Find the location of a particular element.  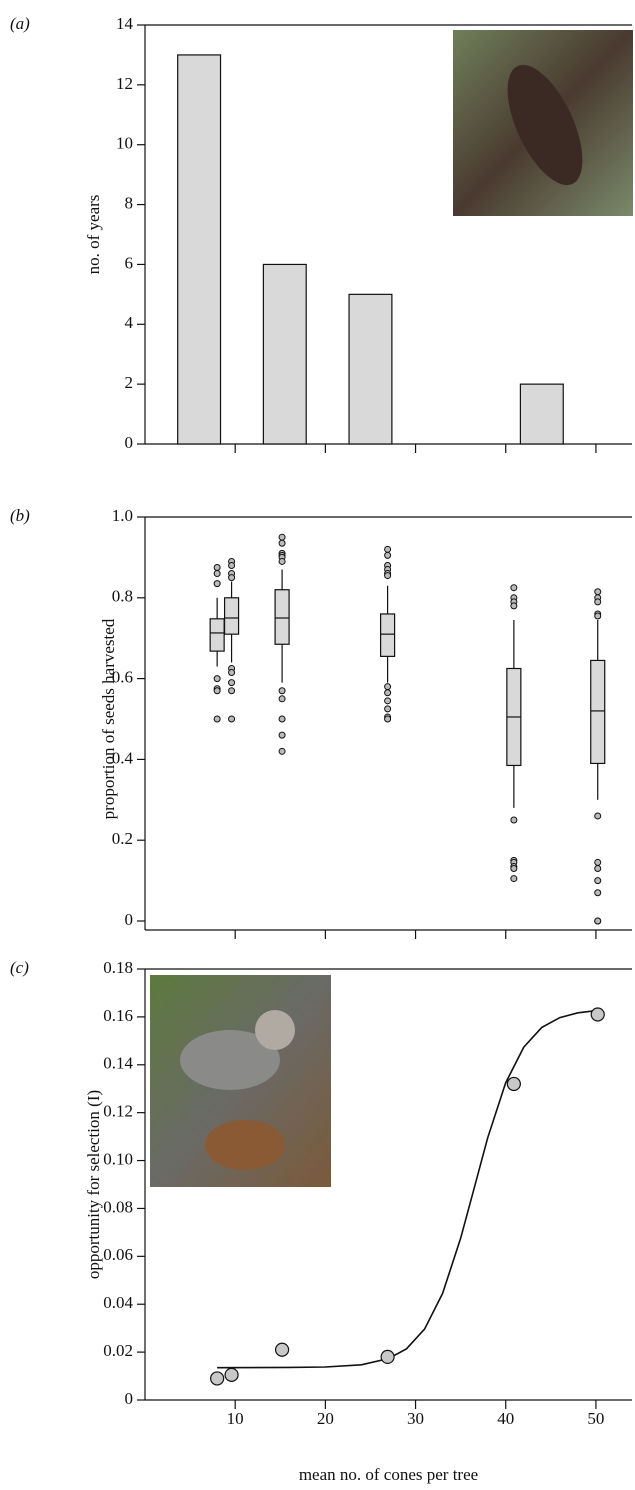

y-axis-label: no. of years is located at coordinates (93, 235).